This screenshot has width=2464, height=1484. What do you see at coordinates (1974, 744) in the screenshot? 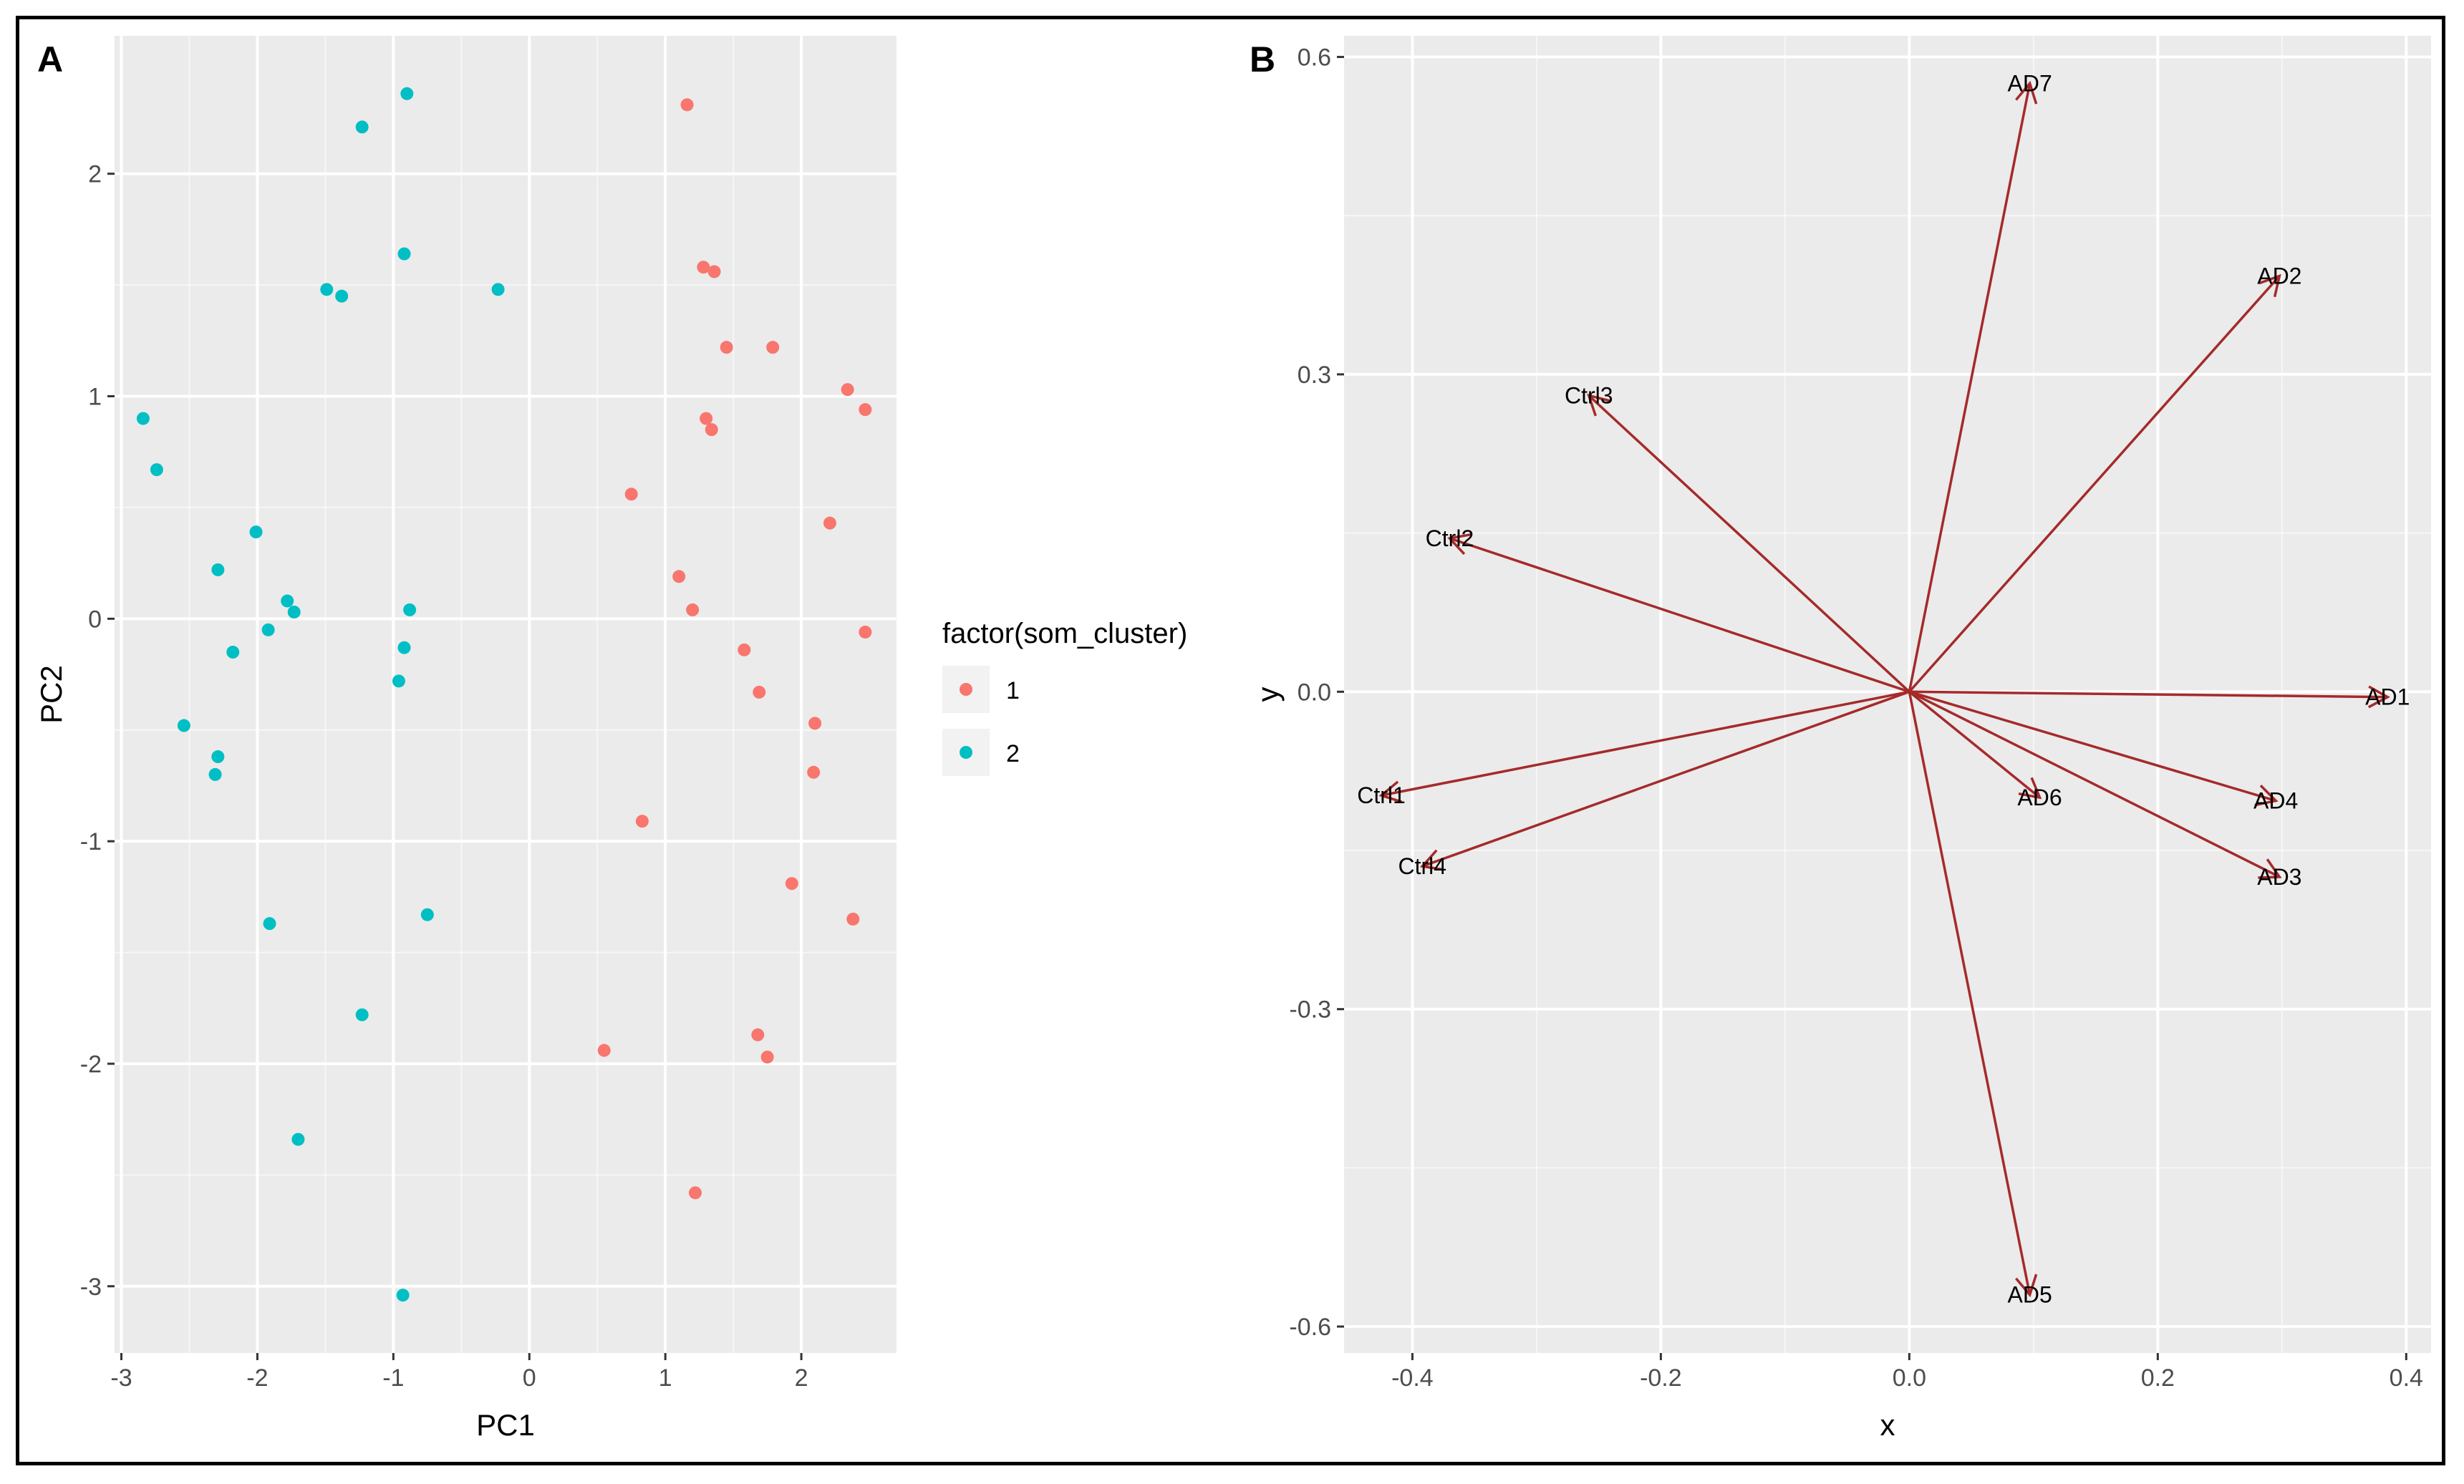
I see `vector-ad6-line` at bounding box center [1974, 744].